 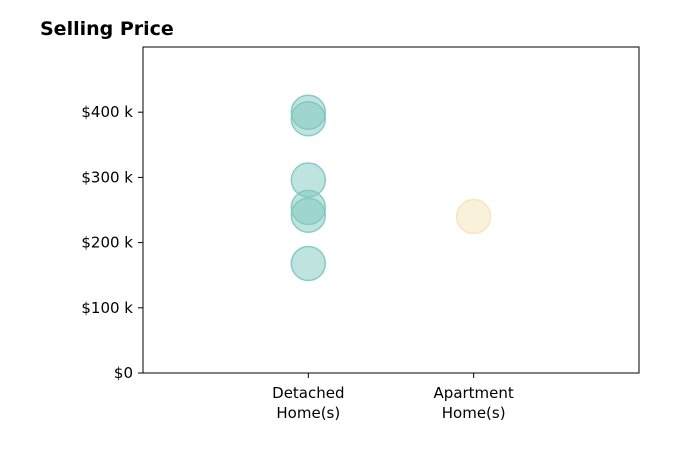 I want to click on y-tick-label: $300 k, so click(x=107, y=177).